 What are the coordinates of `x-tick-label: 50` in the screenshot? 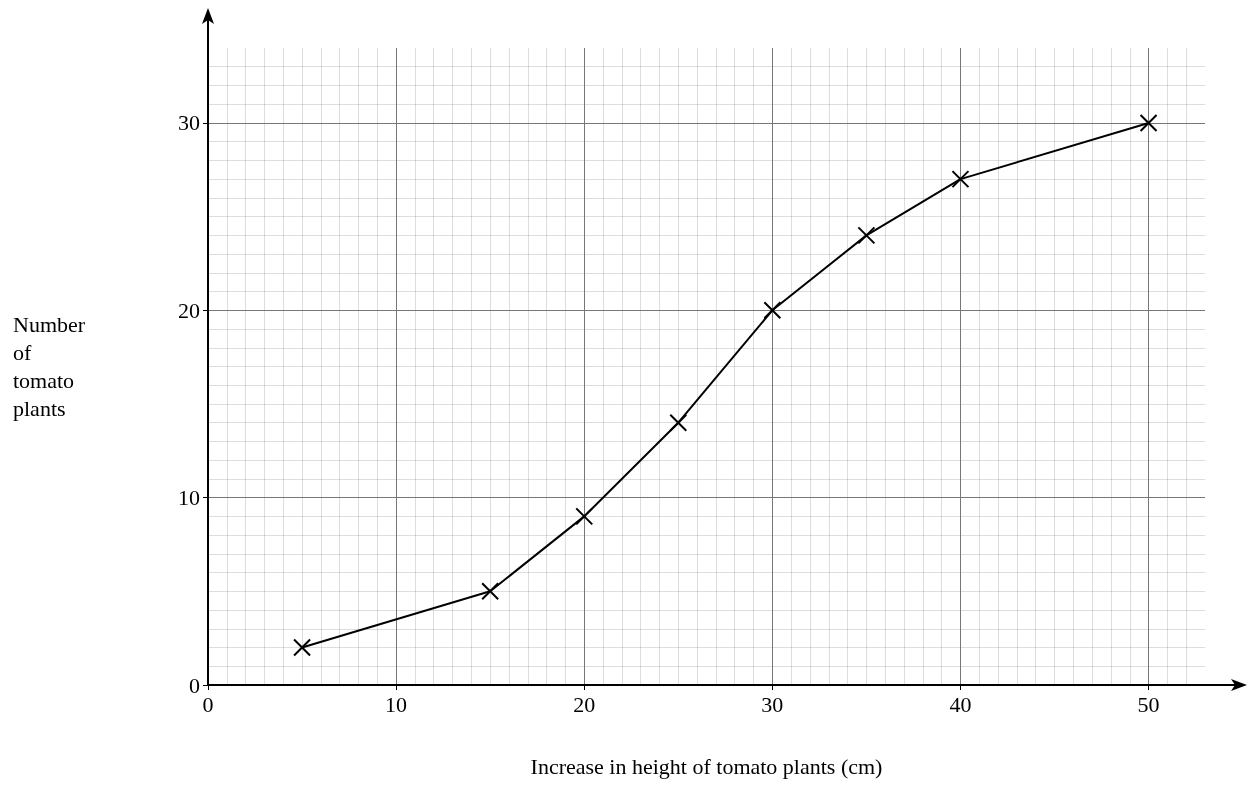 It's located at (1148, 704).